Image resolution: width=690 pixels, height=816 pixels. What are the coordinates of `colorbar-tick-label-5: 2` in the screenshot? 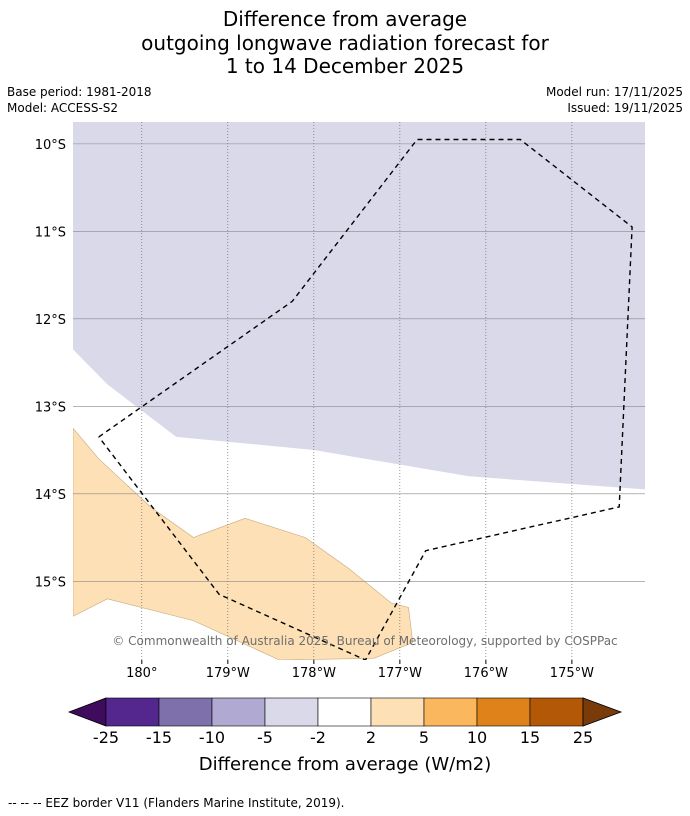 It's located at (371, 737).